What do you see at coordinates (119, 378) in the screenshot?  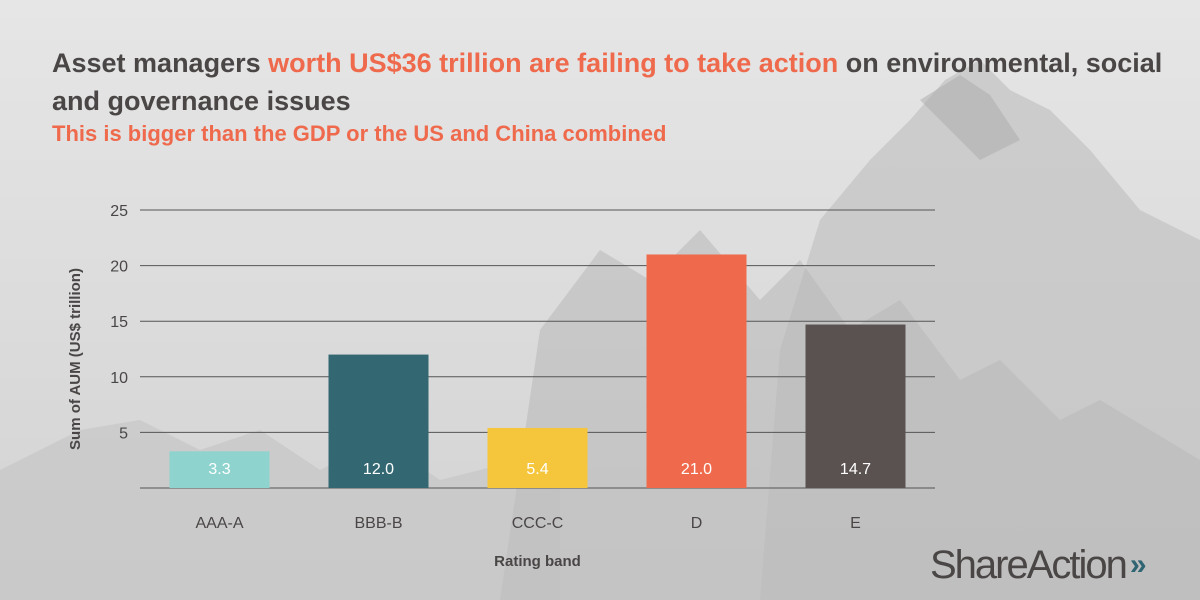 I see `y-tick-label: 10` at bounding box center [119, 378].